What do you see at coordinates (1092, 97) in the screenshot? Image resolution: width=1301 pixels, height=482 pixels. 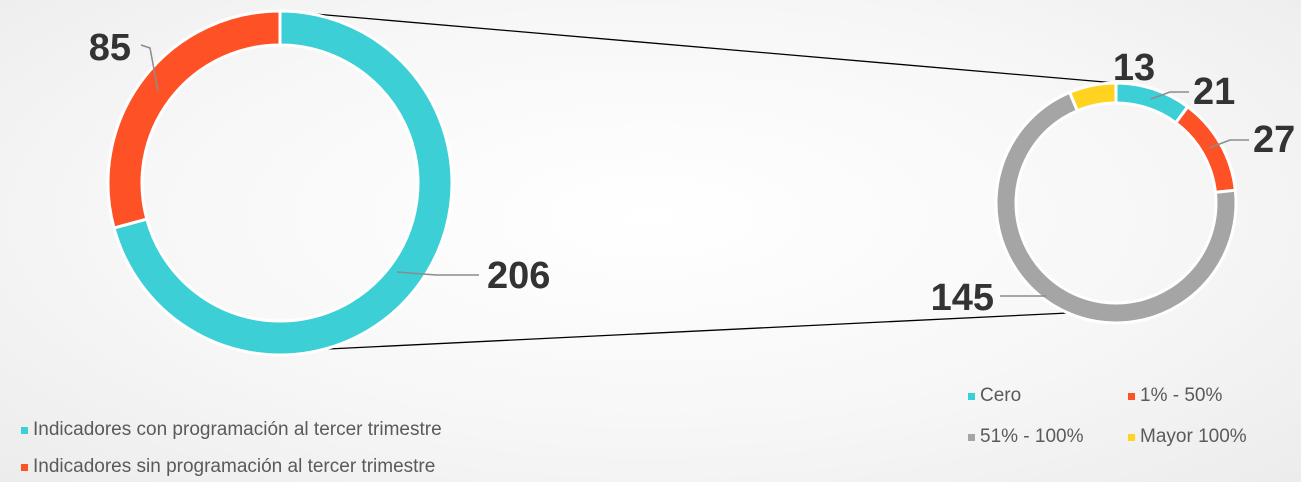 I see `donut-slice-mayor-100pct` at bounding box center [1092, 97].